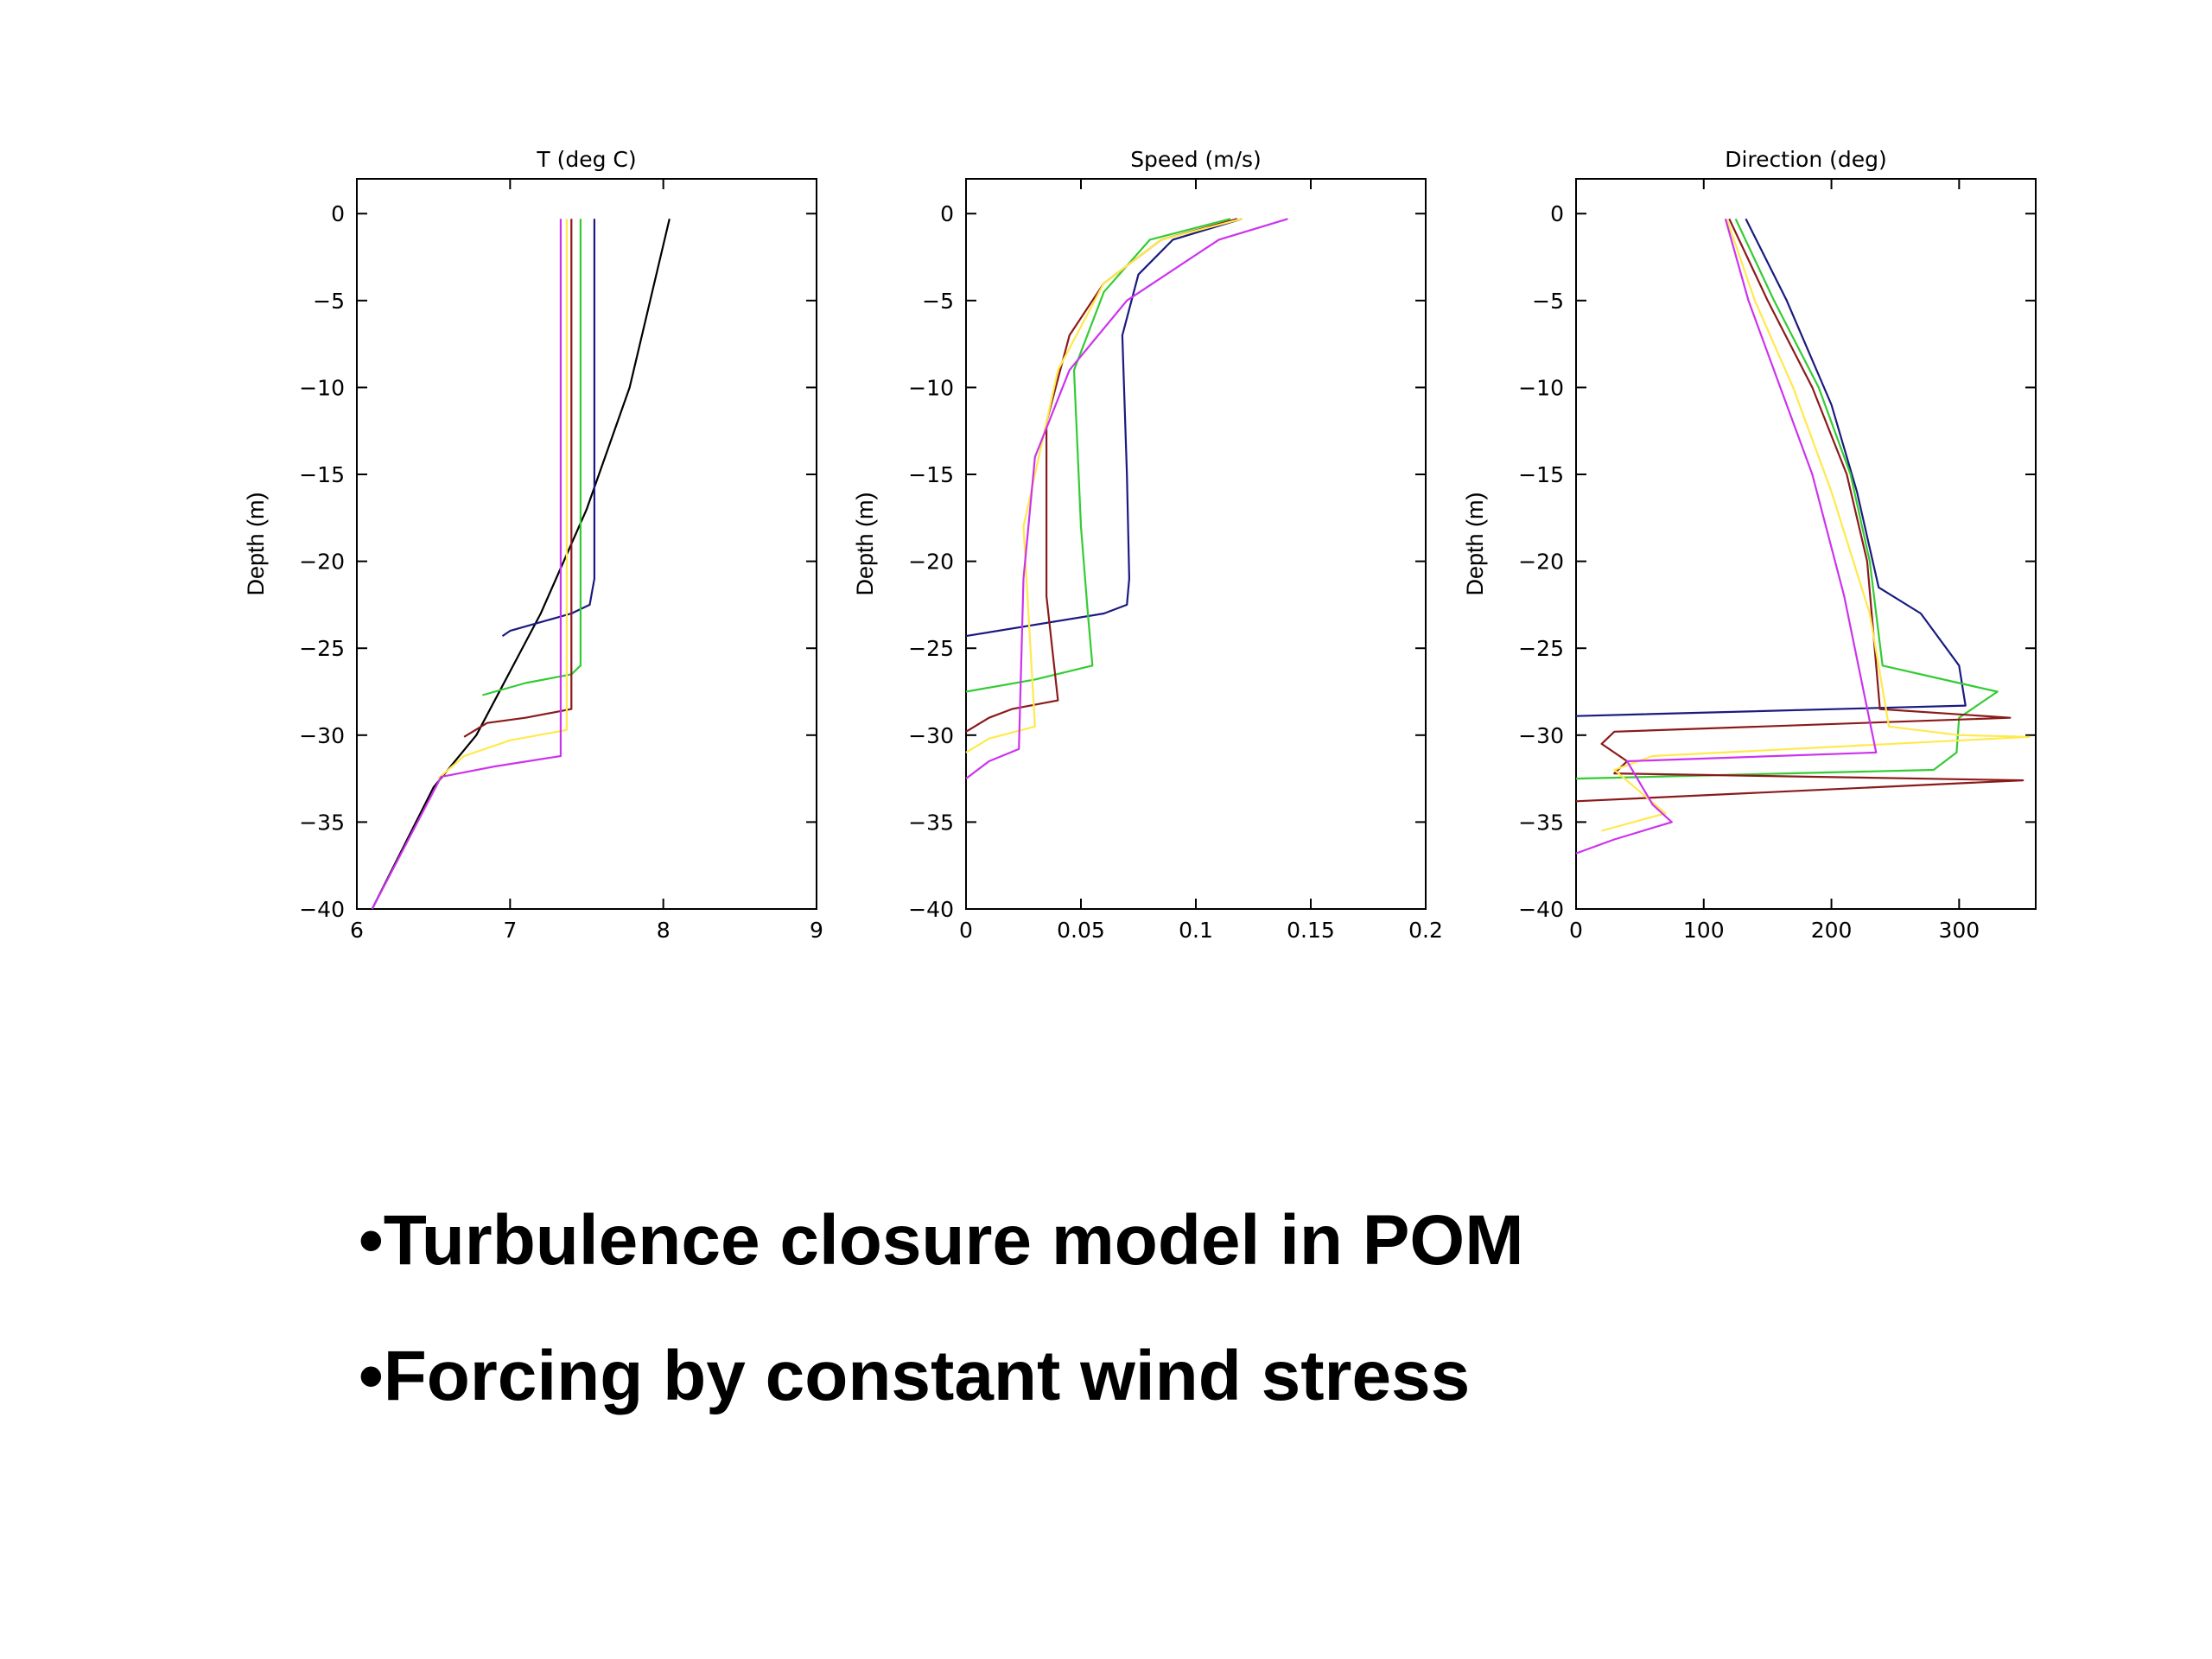  I want to click on chart-title: Speed (m/s), so click(1196, 159).